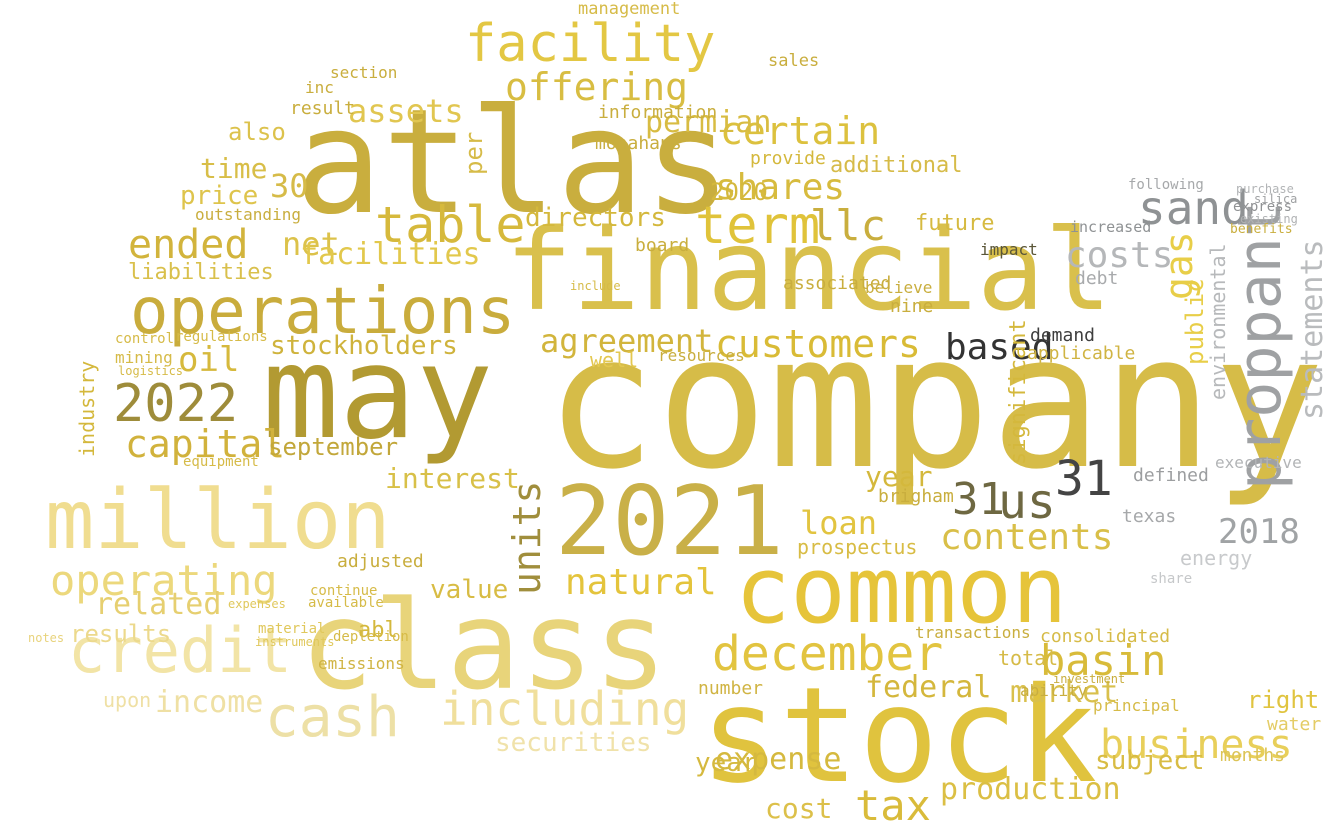 This screenshot has width=1336, height=837. I want to click on word-ended: ended, so click(188, 245).